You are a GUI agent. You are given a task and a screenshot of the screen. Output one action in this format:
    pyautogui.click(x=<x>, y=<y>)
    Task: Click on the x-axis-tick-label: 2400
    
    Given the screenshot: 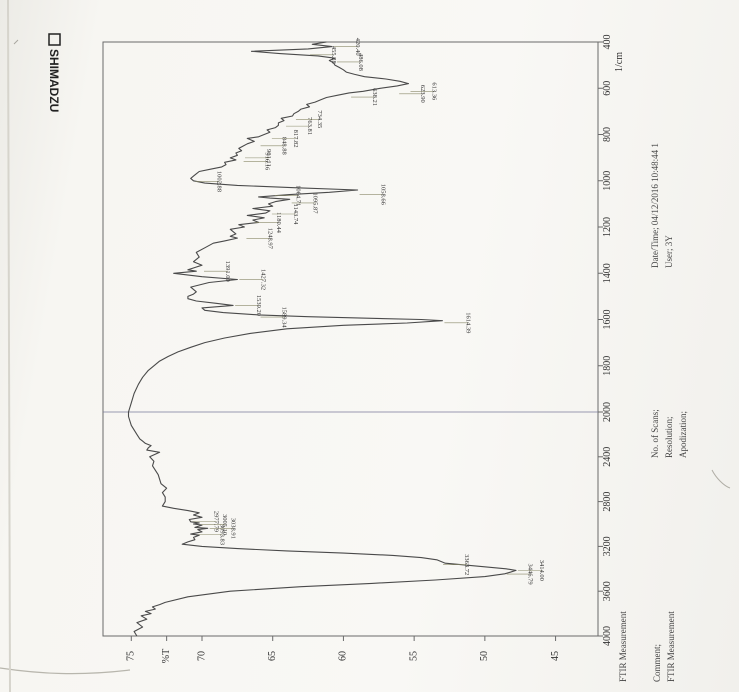 What is the action you would take?
    pyautogui.click(x=607, y=457)
    